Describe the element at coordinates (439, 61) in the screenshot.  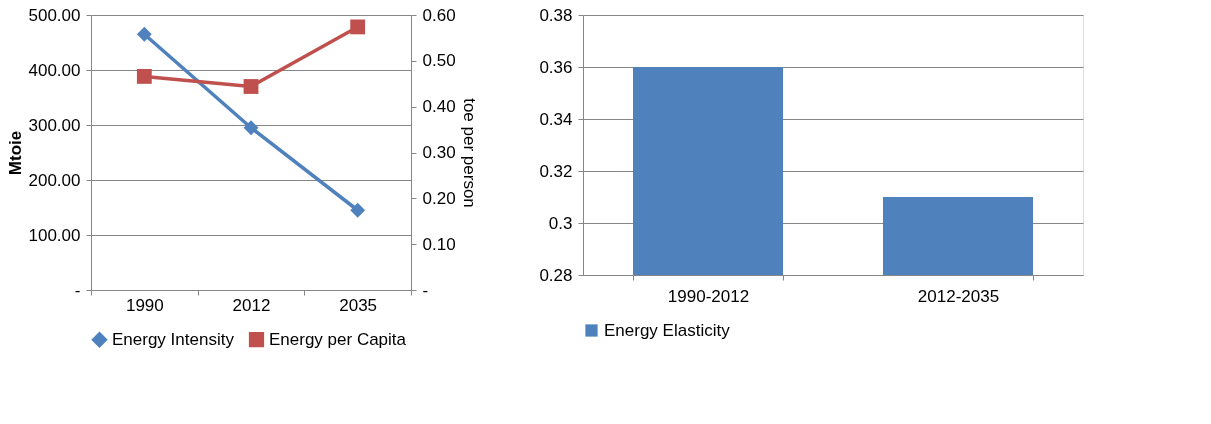
I see `y2-tick-label: 0.50` at that location.